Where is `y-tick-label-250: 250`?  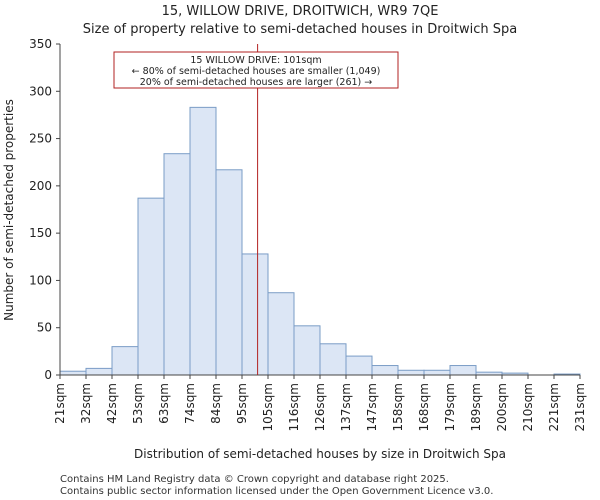 y-tick-label-250: 250 is located at coordinates (40, 139).